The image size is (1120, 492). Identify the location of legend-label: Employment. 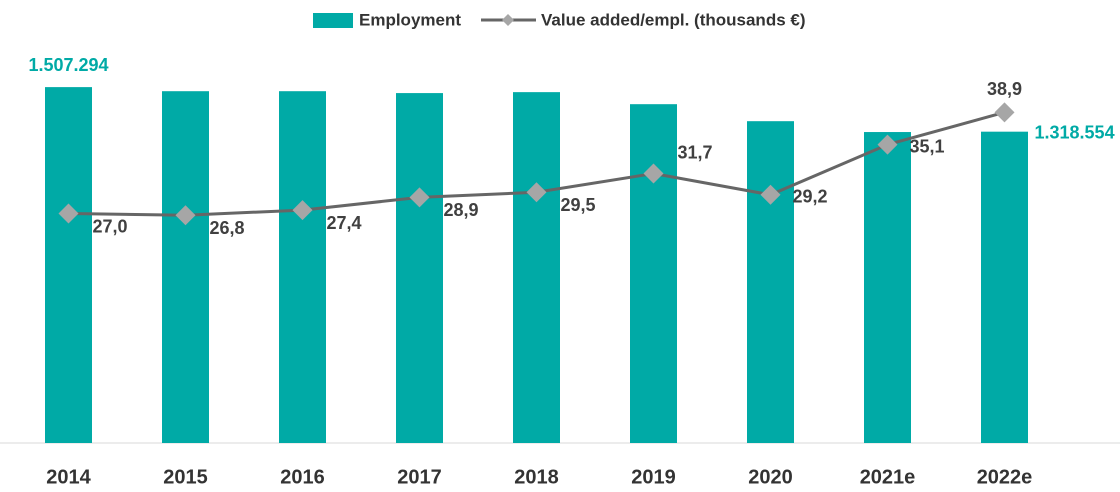
(410, 19).